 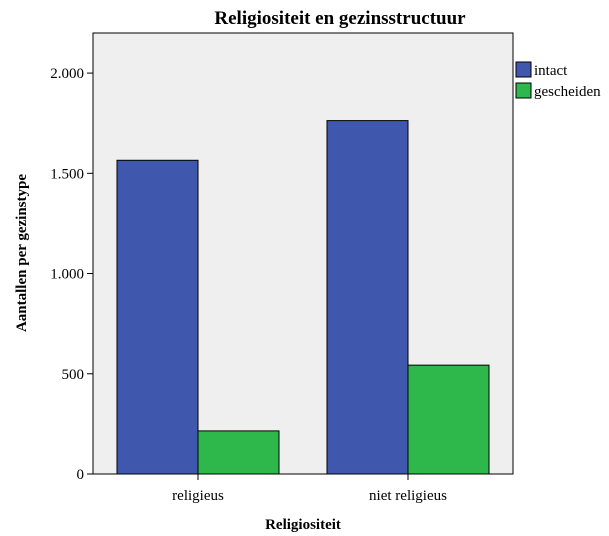 What do you see at coordinates (567, 92) in the screenshot?
I see `legend-label-gescheiden: gescheiden` at bounding box center [567, 92].